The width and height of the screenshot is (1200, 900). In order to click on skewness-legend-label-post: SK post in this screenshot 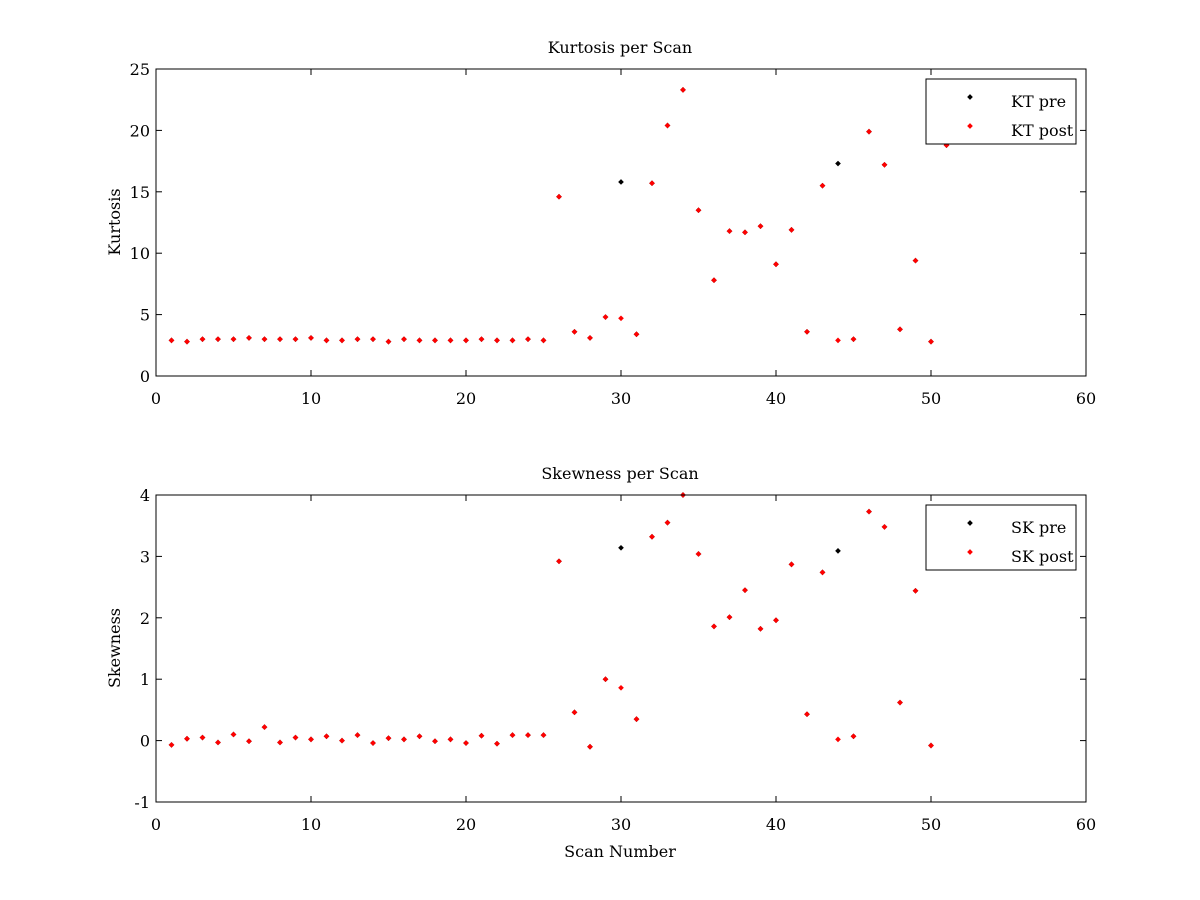, I will do `click(1042, 556)`.